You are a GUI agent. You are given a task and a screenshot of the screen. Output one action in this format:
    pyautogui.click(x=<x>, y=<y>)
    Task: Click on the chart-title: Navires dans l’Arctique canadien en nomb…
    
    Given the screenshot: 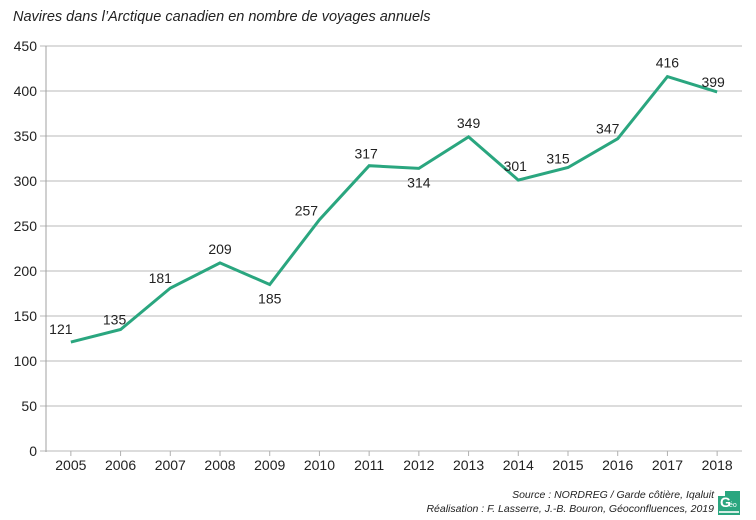 What is the action you would take?
    pyautogui.click(x=222, y=17)
    